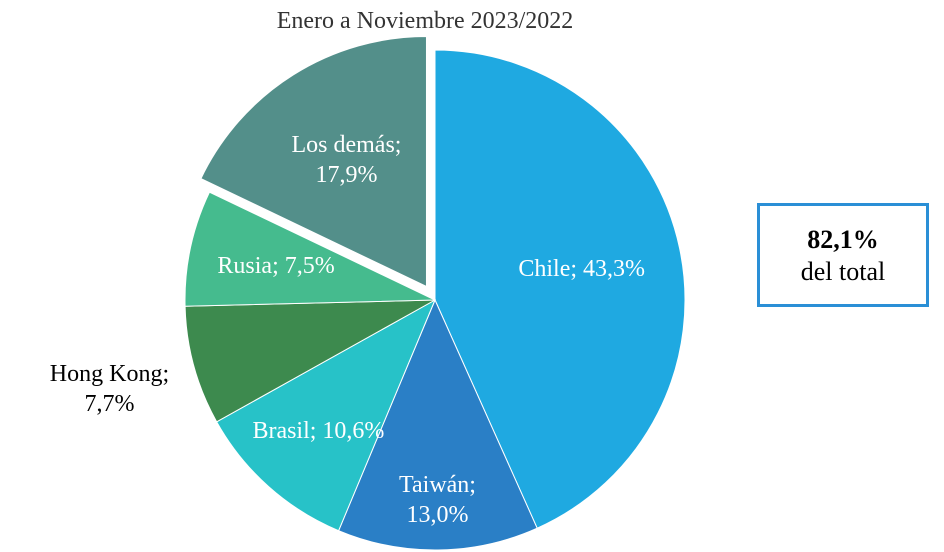 This screenshot has height=552, width=944. I want to click on callout-value: 82,1%, so click(843, 239).